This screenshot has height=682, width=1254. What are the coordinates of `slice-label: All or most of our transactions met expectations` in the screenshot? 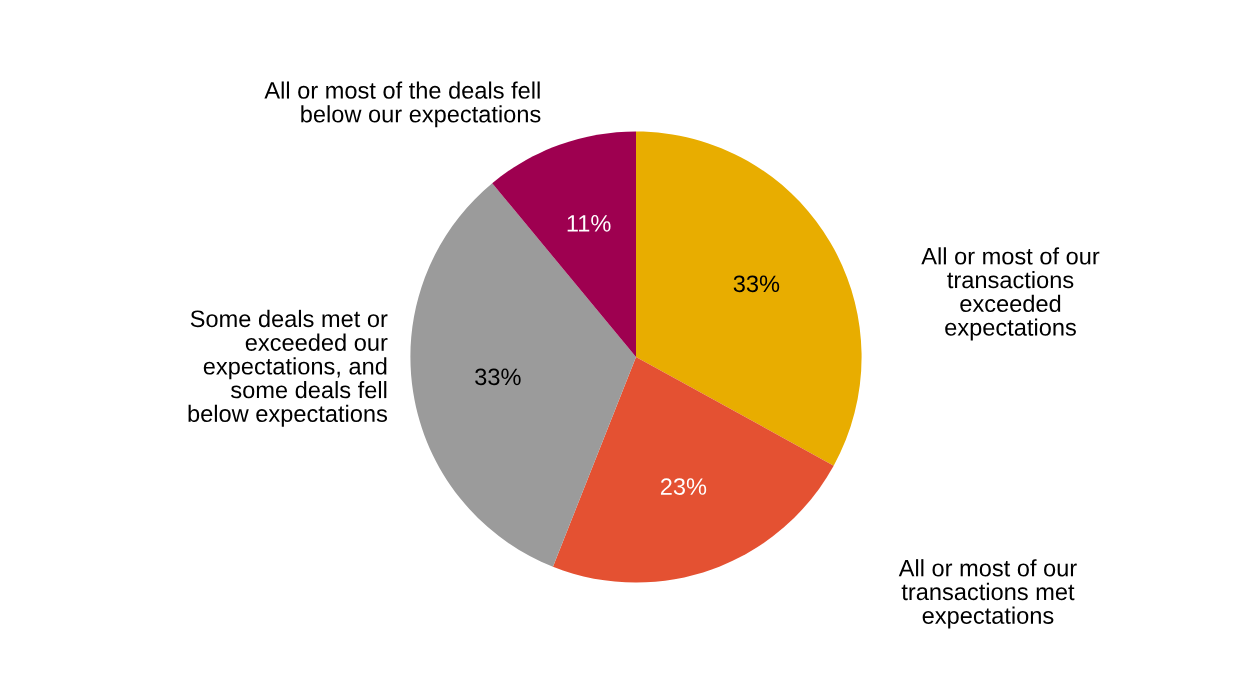 It's located at (987, 594).